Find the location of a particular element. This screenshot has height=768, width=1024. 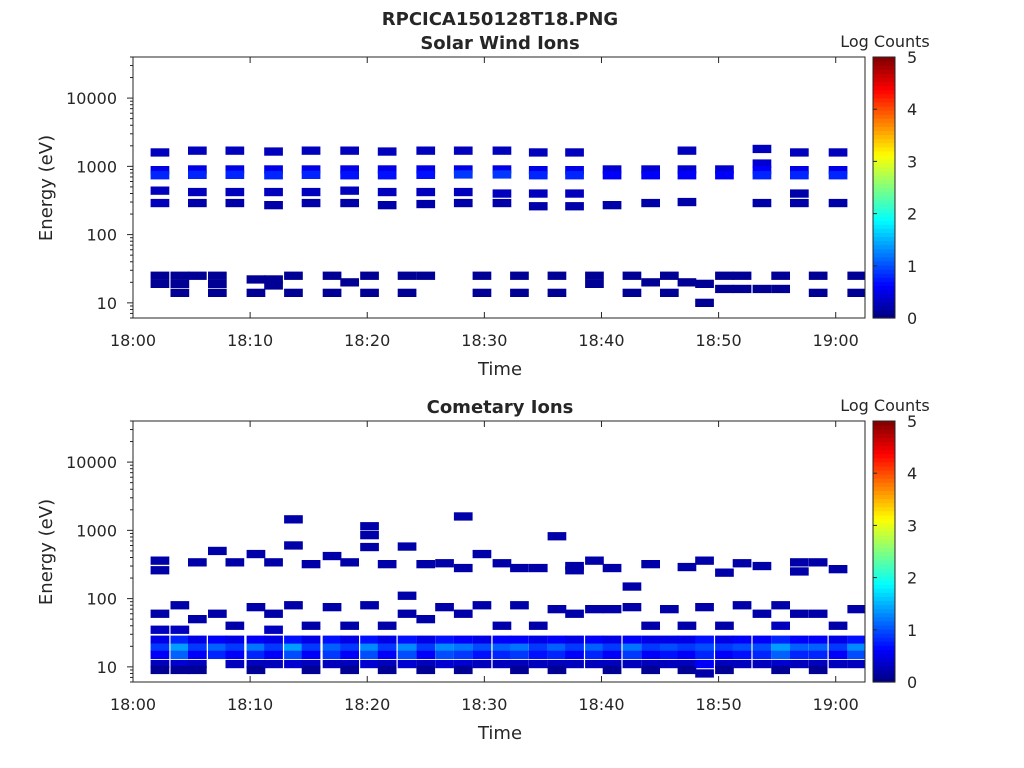

y-axis-label: Energy (eV) is located at coordinates (46, 188).